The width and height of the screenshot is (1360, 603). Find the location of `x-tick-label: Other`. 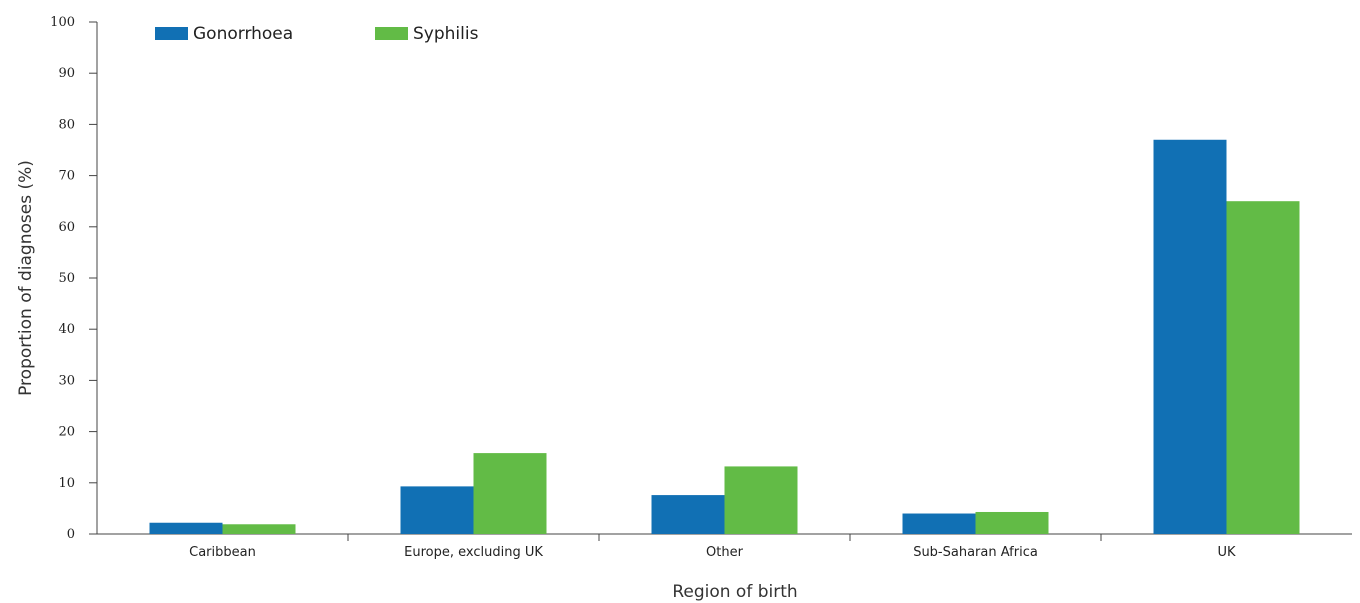

x-tick-label: Other is located at coordinates (725, 552).